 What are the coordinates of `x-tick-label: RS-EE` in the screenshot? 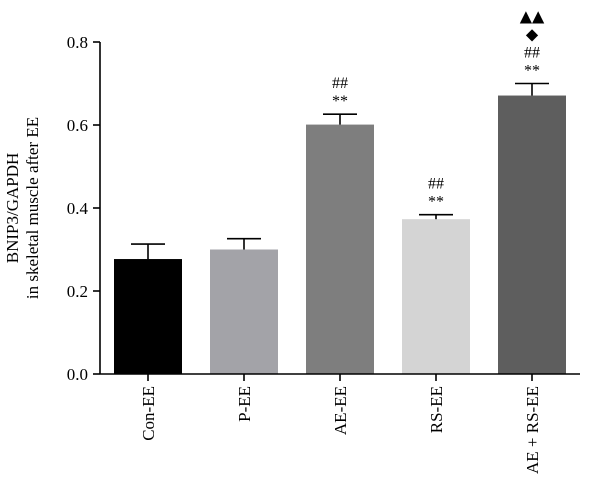 It's located at (436, 409).